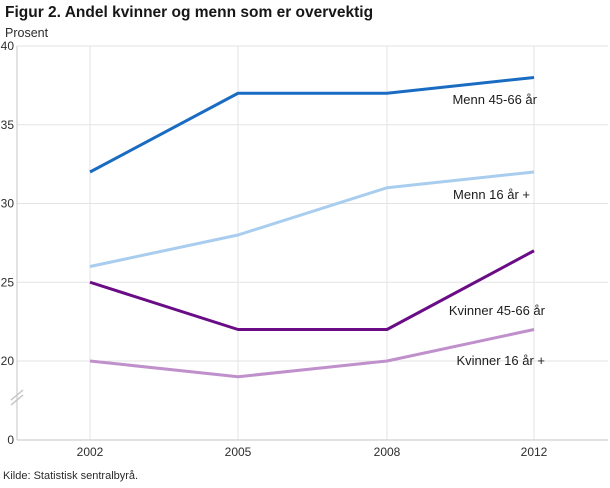 This screenshot has width=610, height=488. Describe the element at coordinates (491, 194) in the screenshot. I see `series-label-1: Menn 16 år +` at that location.